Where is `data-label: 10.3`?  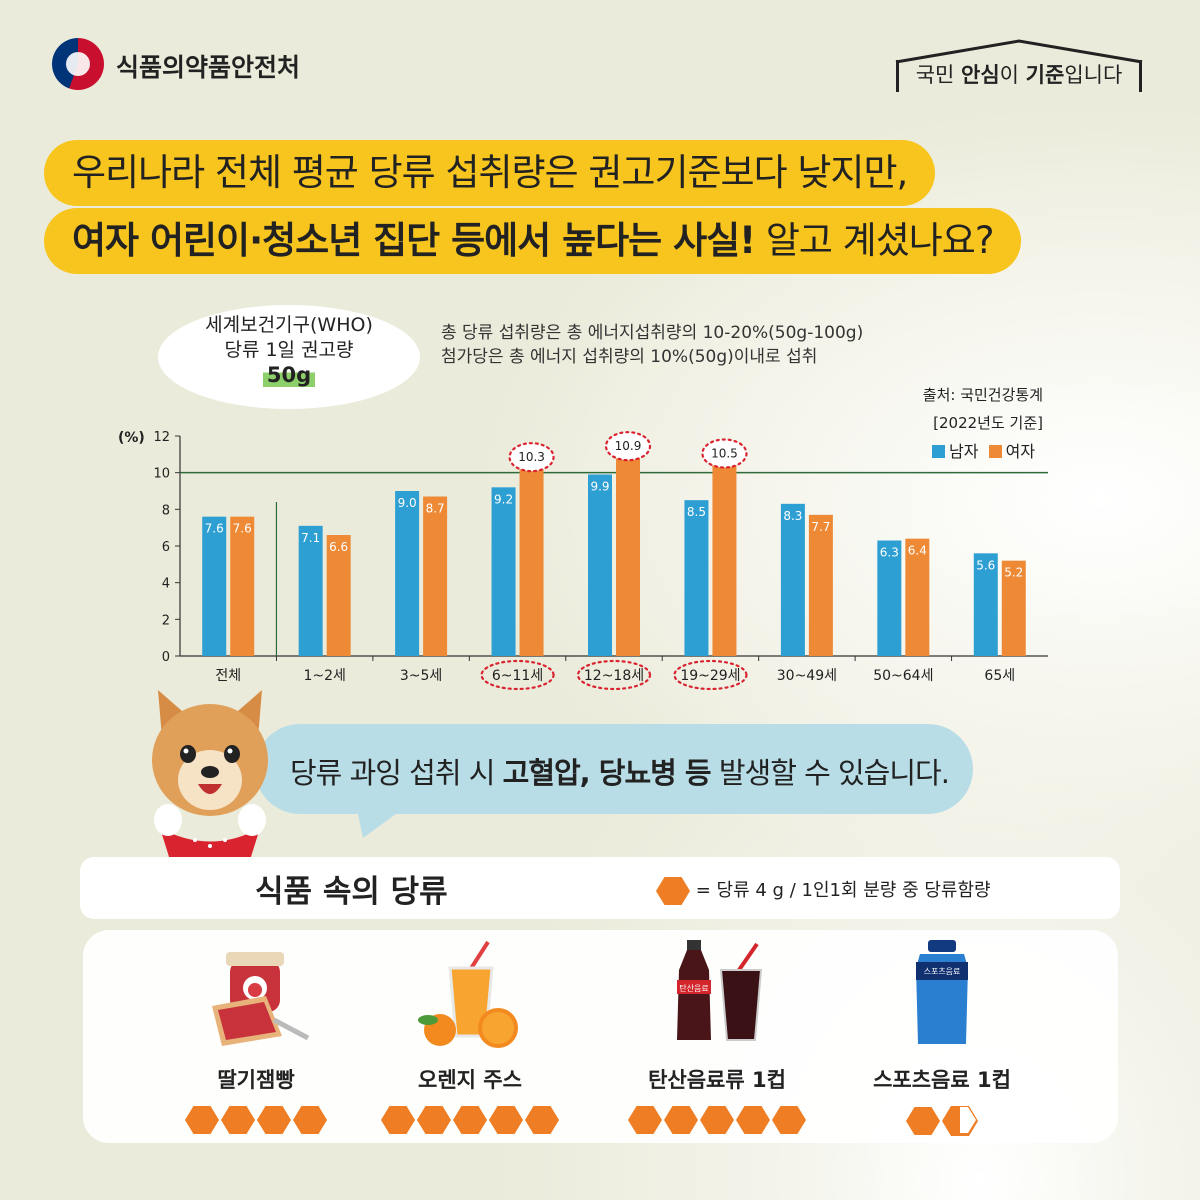
data-label: 10.3 is located at coordinates (531, 457).